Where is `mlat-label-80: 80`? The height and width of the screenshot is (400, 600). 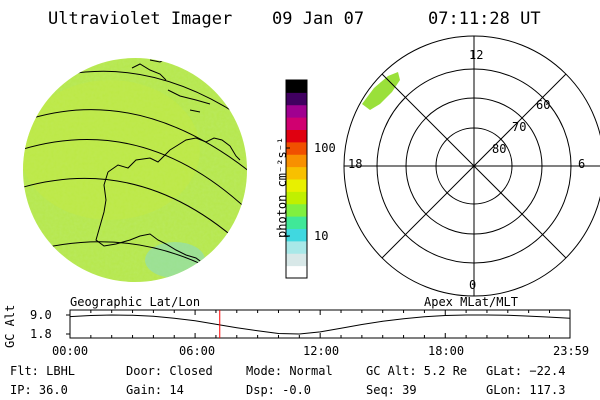 mlat-label-80: 80 is located at coordinates (499, 149).